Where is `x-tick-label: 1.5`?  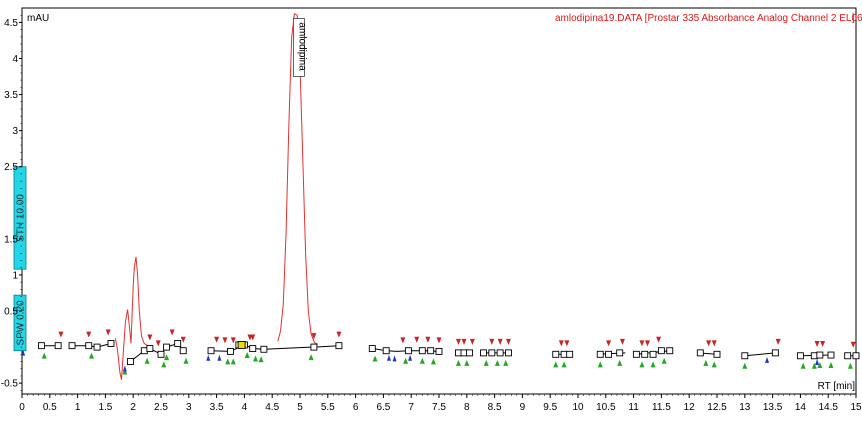
x-tick-label: 1.5 is located at coordinates (105, 407).